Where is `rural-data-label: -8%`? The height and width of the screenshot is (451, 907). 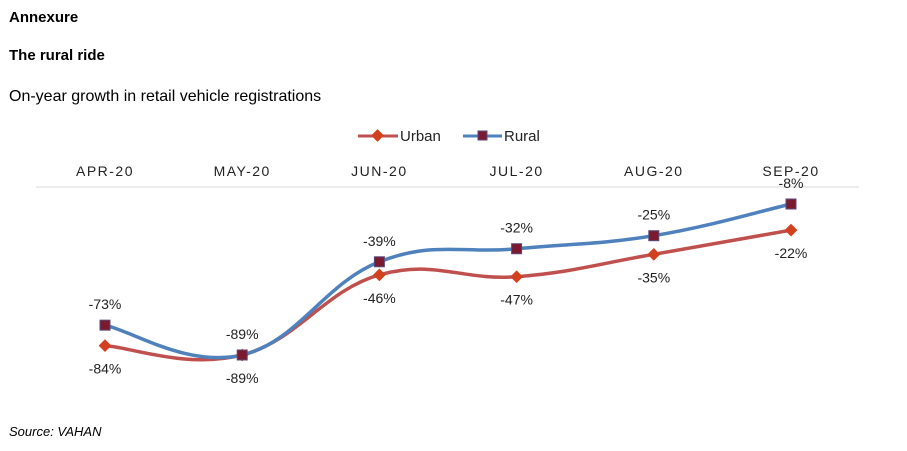 rural-data-label: -8% is located at coordinates (791, 183).